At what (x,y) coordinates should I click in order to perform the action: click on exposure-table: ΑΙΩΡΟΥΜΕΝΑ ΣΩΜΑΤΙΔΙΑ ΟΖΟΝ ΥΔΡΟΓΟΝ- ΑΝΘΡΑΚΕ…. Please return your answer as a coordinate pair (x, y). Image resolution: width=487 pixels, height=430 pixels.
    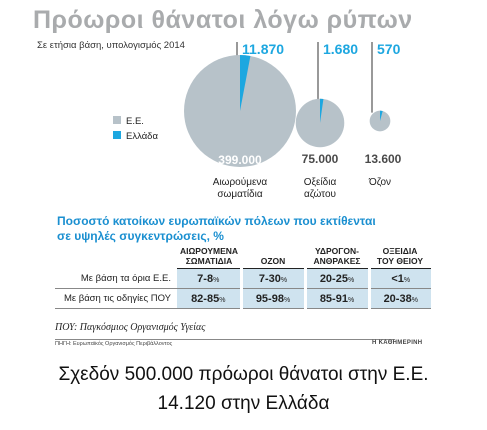
    Looking at the image, I should click on (243, 277).